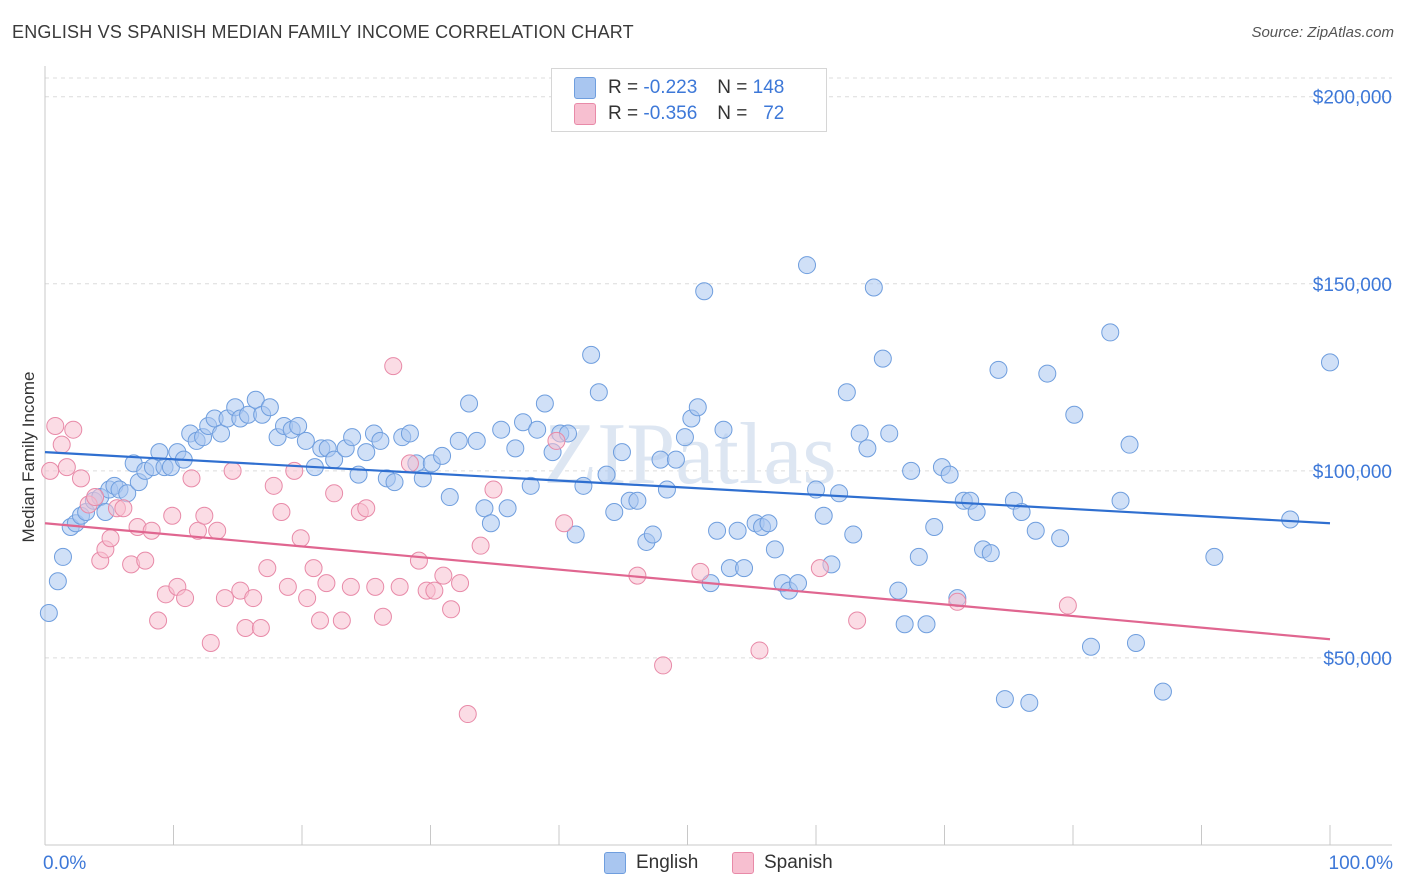 This screenshot has width=1406, height=892. Describe the element at coordinates (703, 865) in the screenshot. I see `series-legend: English Spanish` at that location.